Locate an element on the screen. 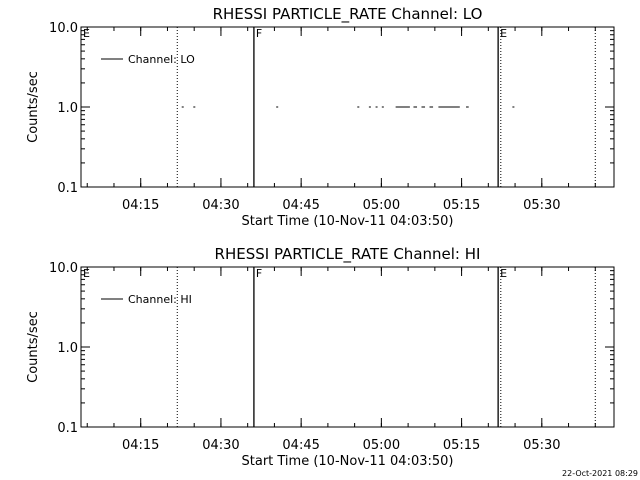 The image size is (640, 480). chart-title: RHESSI PARTICLE_RATE Channel: HI is located at coordinates (348, 254).